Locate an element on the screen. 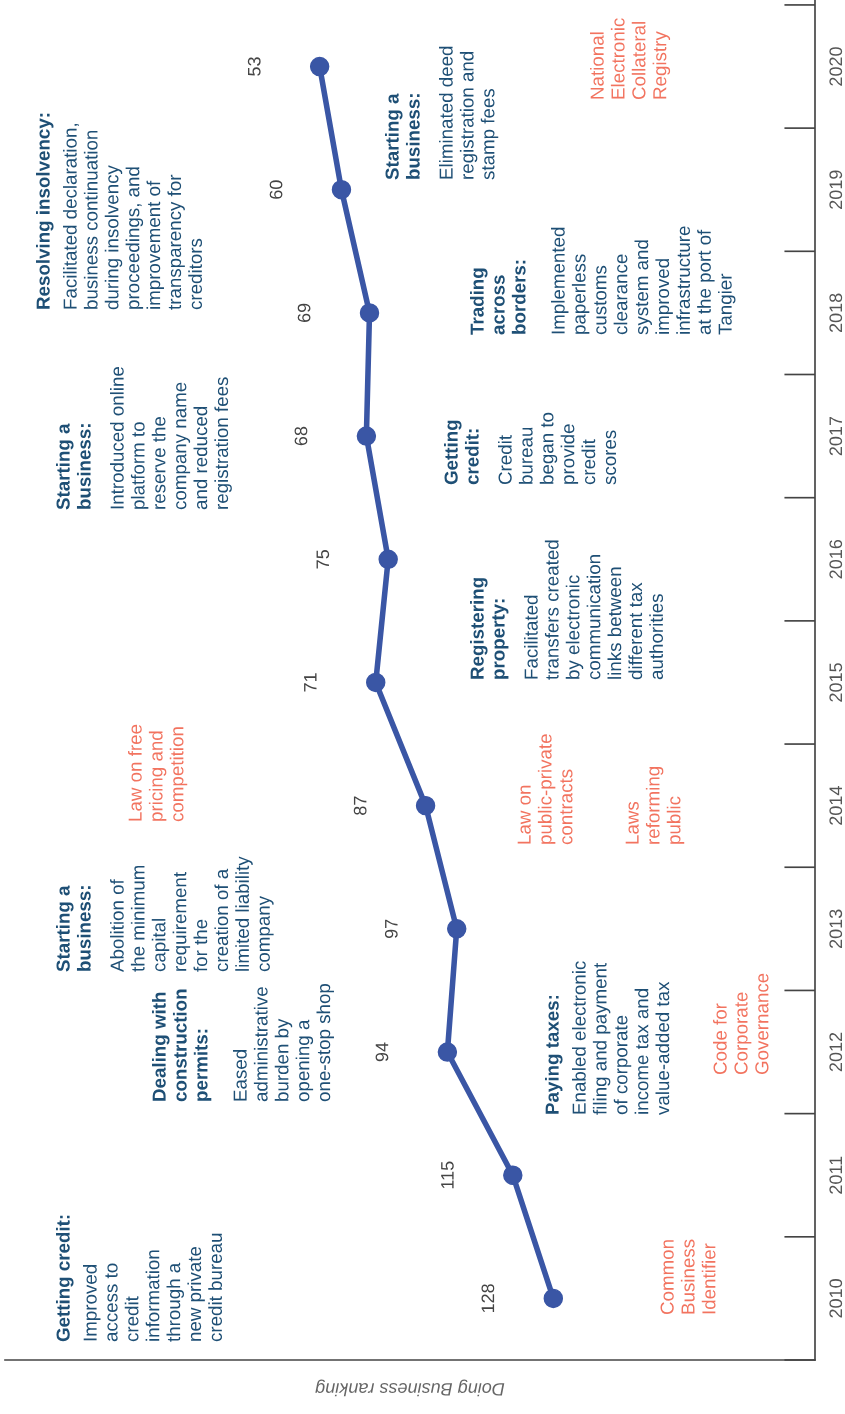  annotation: Starting a business: Introduced online platform to reserve the company name and reduced registration fees is located at coordinates (144, 438).